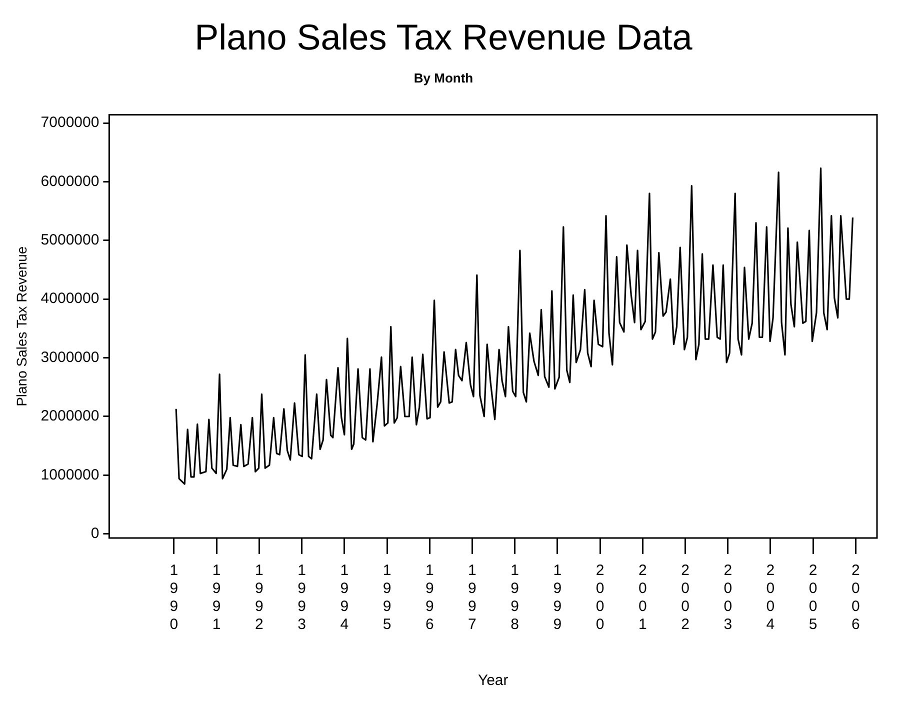  I want to click on y-tick-label: 0, so click(95, 533).